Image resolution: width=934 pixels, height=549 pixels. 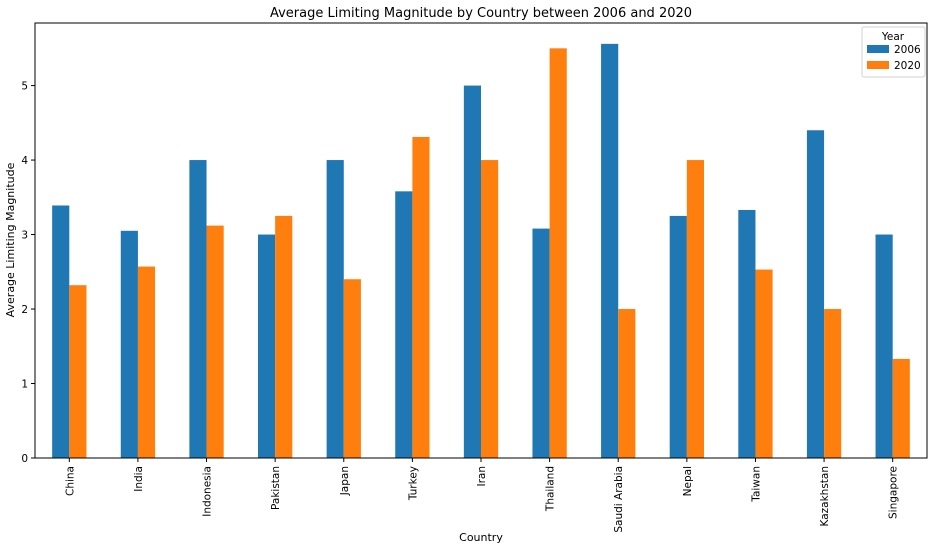 What do you see at coordinates (198, 309) in the screenshot?
I see `bar-indonesia-2006` at bounding box center [198, 309].